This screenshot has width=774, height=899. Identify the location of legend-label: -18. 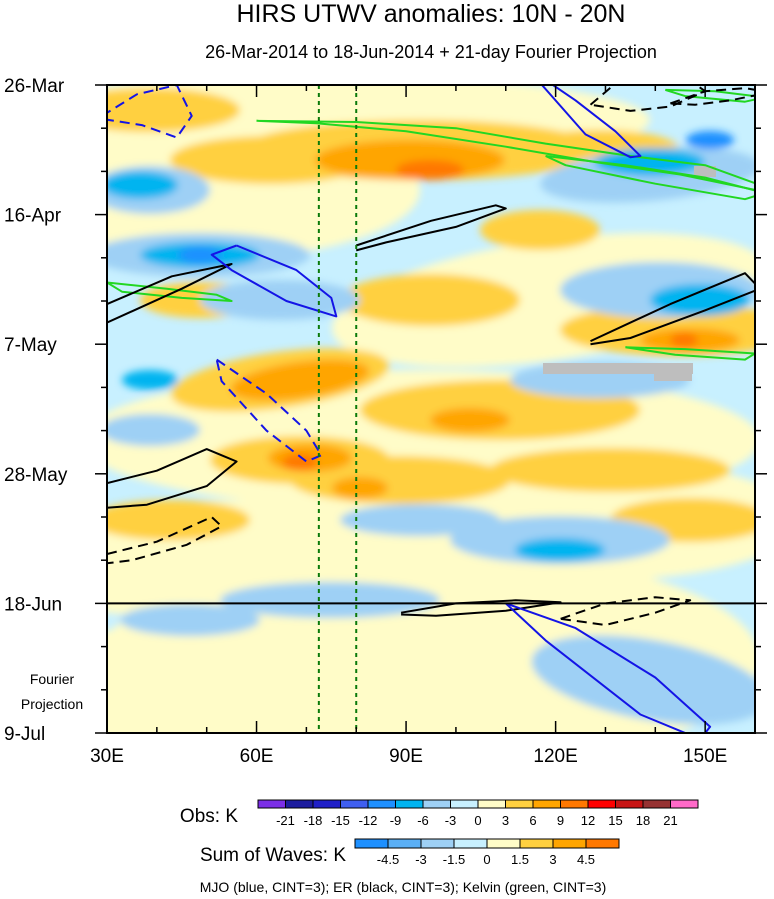
(313, 820).